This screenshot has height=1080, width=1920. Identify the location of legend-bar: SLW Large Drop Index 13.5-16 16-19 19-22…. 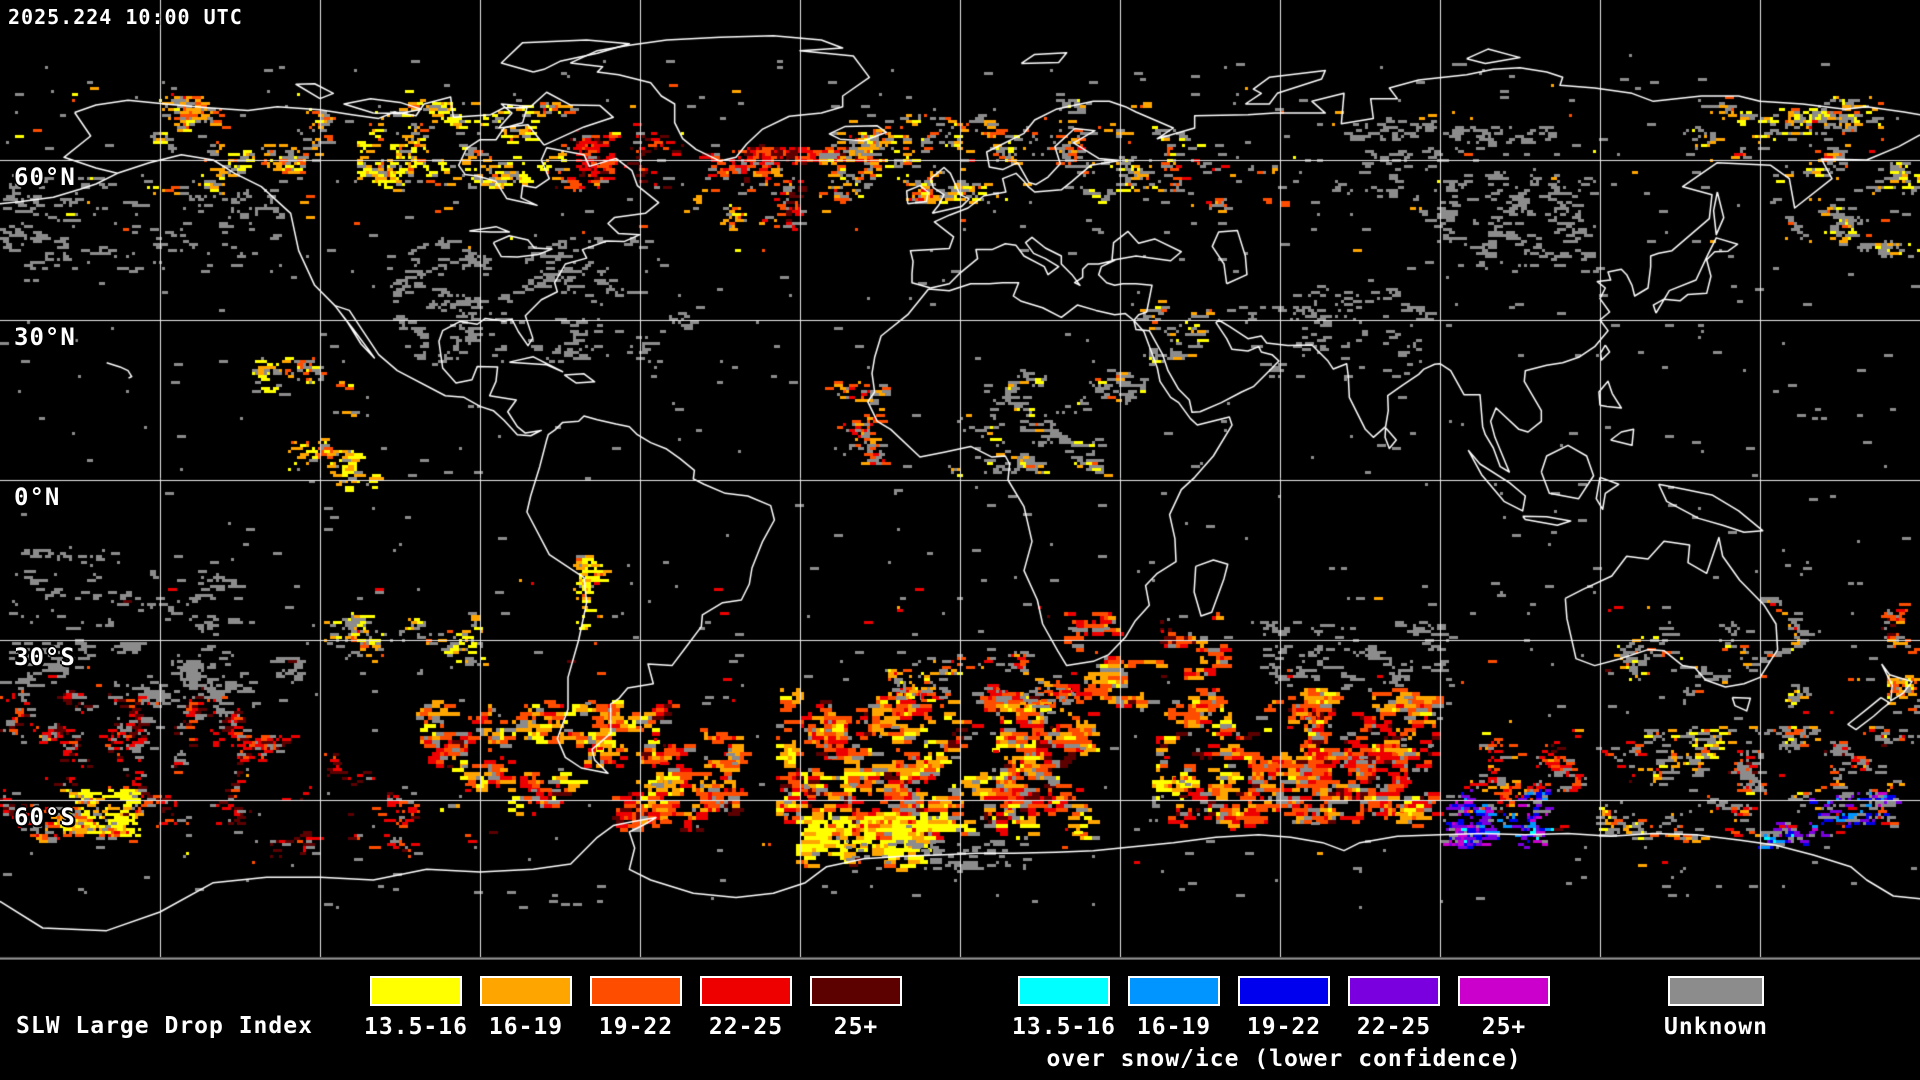
(960, 1020).